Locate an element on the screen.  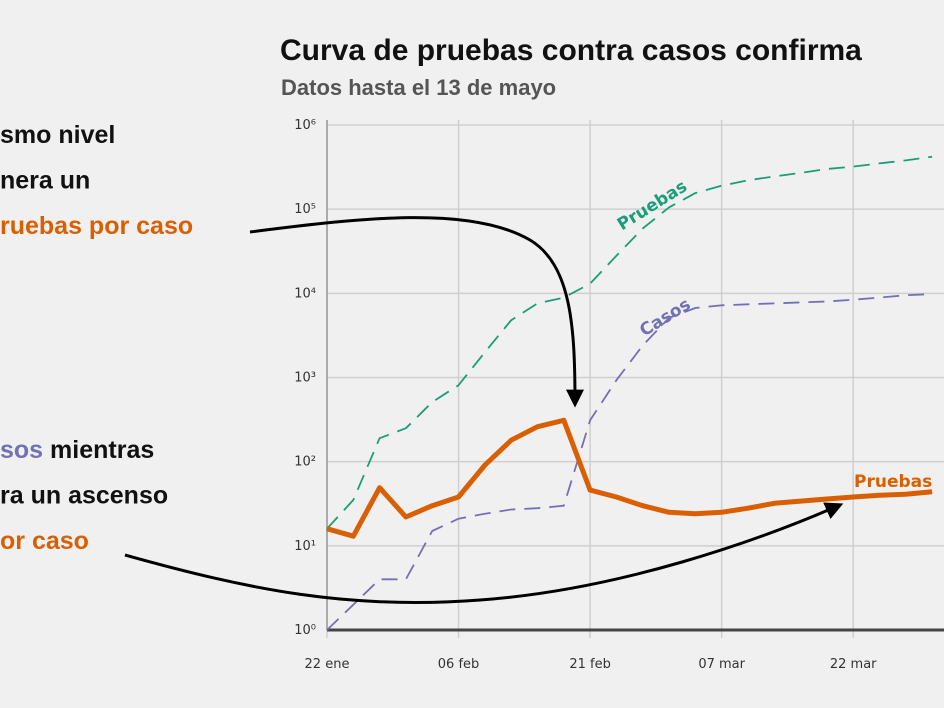
annotation-part: ra un ascenso is located at coordinates (84, 496).